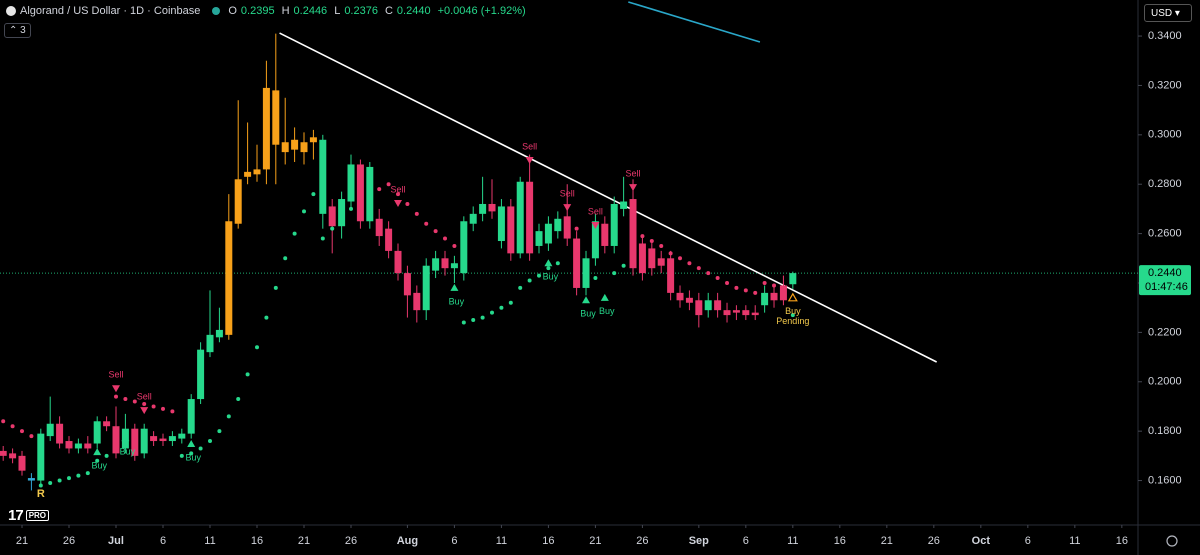  I want to click on indicator-toggle: ⌃ 3, so click(17, 30).